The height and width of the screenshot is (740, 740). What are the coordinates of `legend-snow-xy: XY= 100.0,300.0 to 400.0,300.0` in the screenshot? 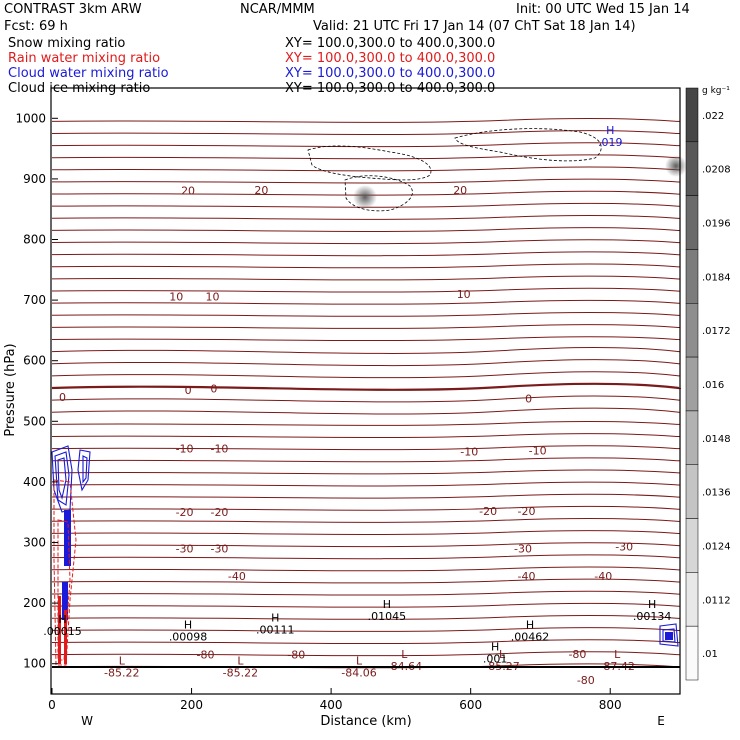 It's located at (390, 43).